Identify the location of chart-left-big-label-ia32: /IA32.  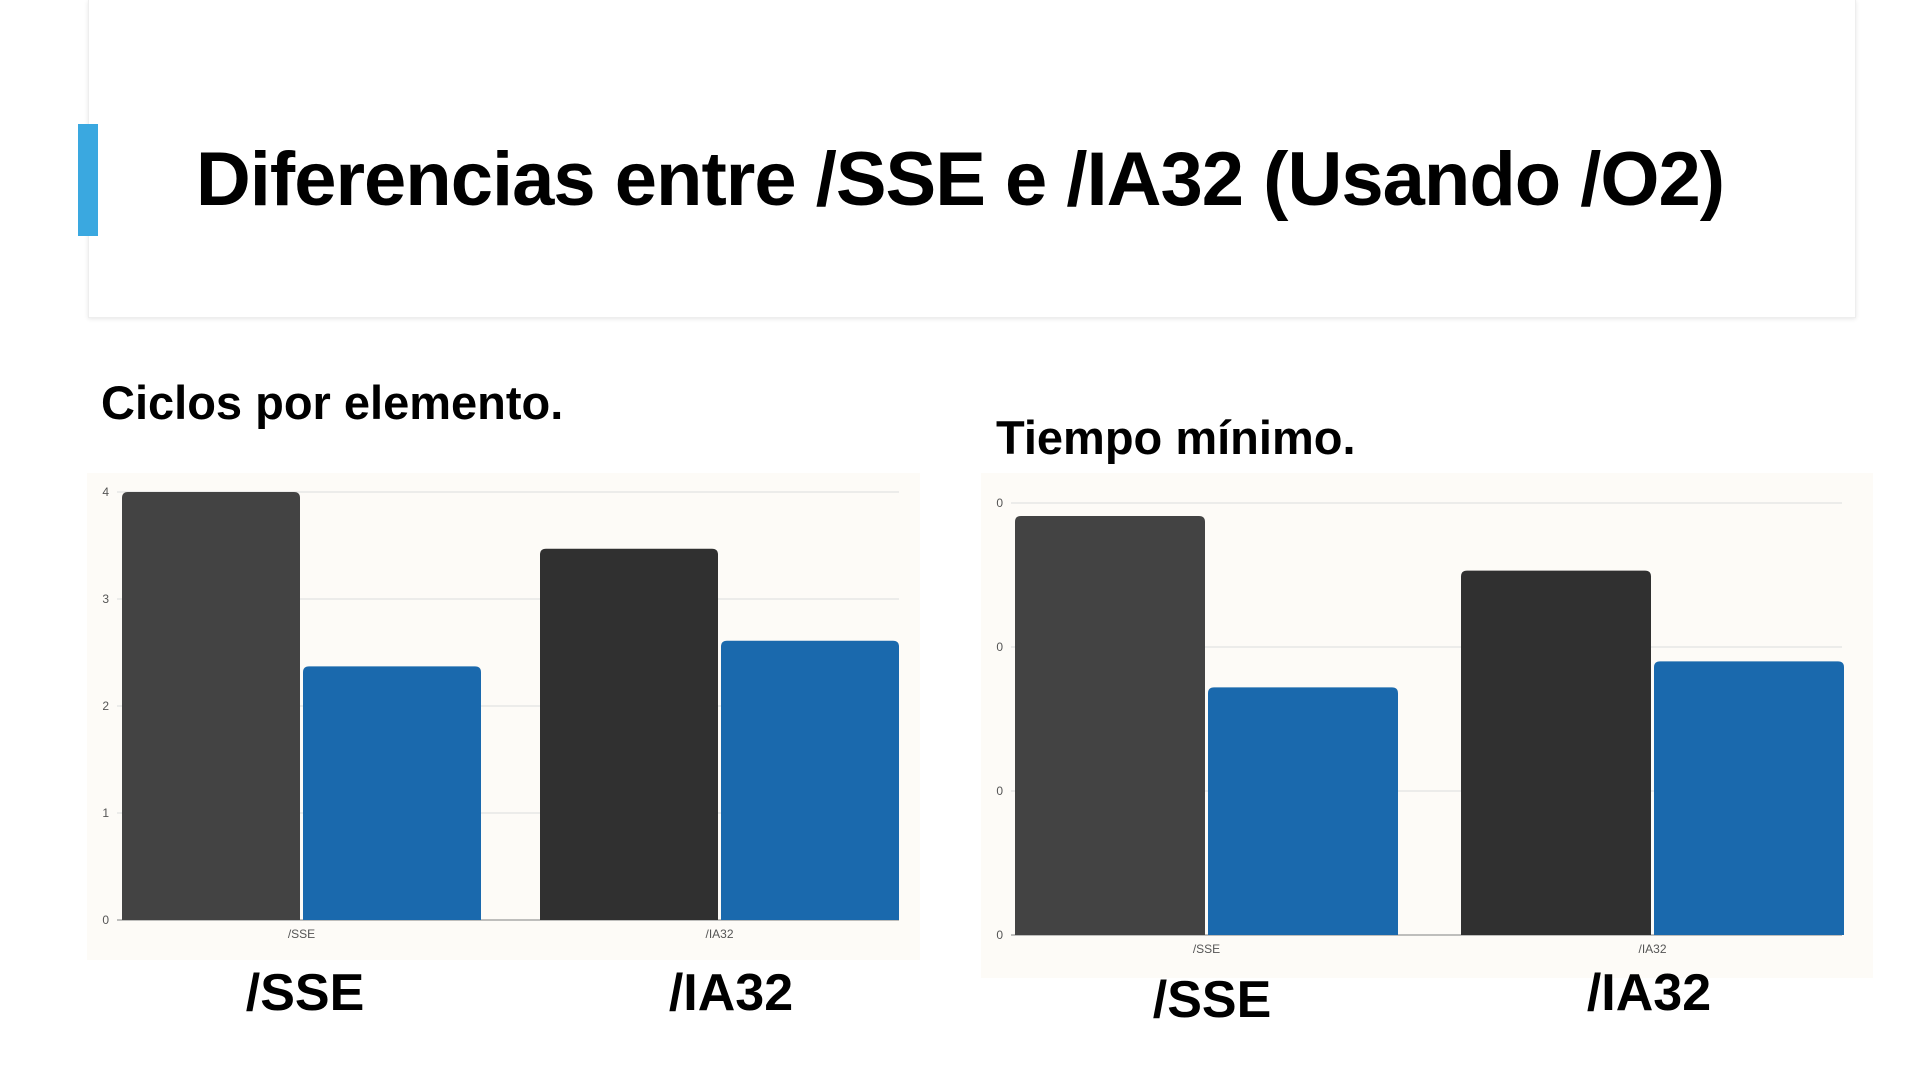
(731, 993).